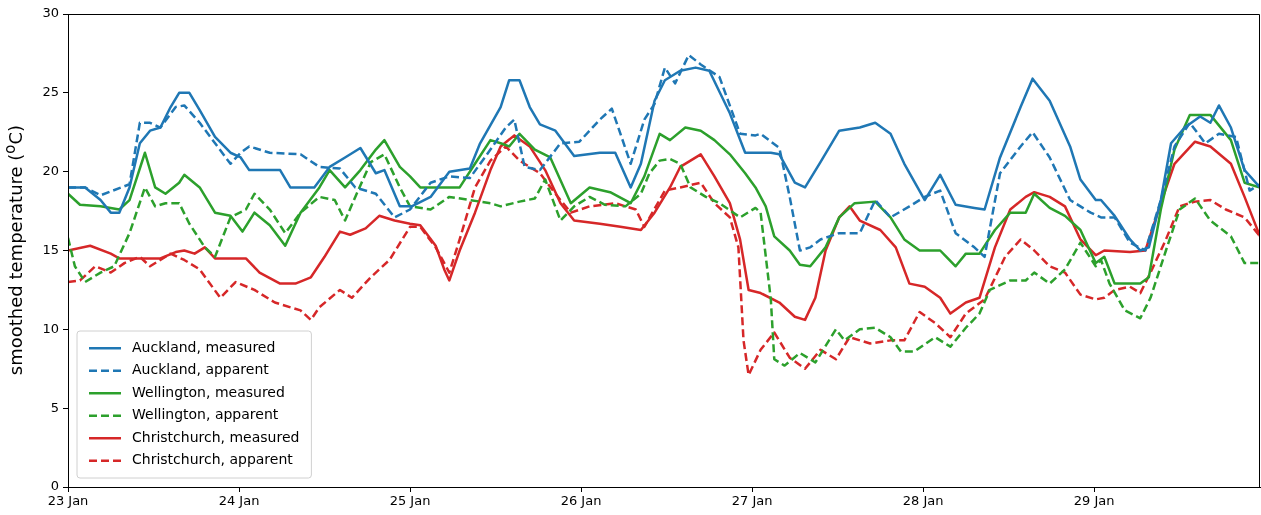 The height and width of the screenshot is (515, 1261). Describe the element at coordinates (50, 92) in the screenshot. I see `y-tick-label: 25` at that location.